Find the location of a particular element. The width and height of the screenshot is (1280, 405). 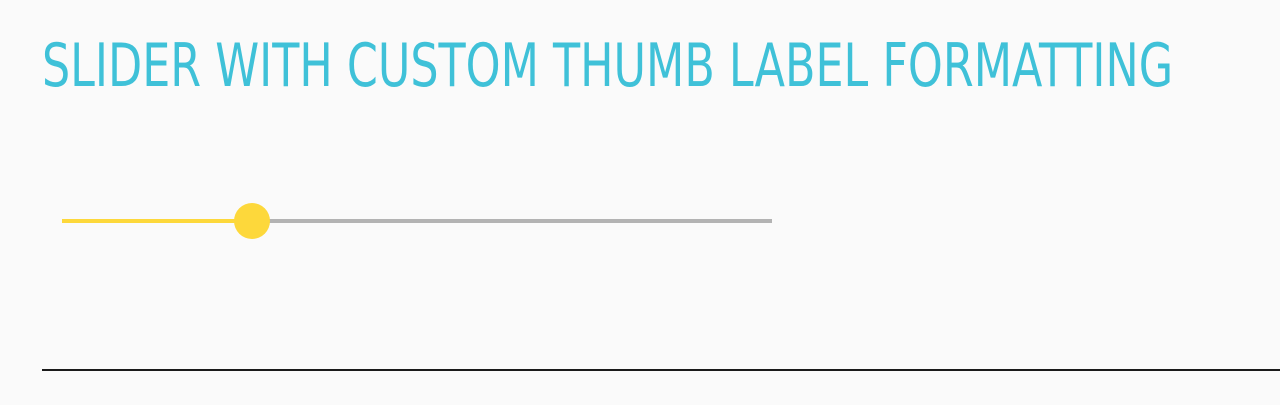

slider-thumb is located at coordinates (252, 221).